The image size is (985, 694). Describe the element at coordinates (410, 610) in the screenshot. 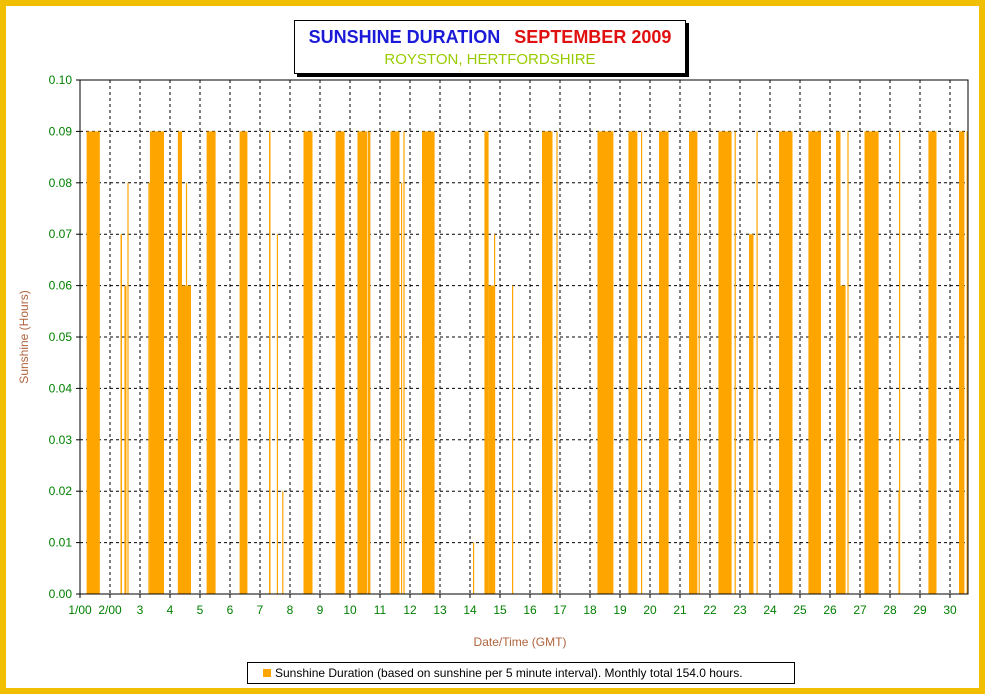

I see `x-tick-label: 12` at that location.